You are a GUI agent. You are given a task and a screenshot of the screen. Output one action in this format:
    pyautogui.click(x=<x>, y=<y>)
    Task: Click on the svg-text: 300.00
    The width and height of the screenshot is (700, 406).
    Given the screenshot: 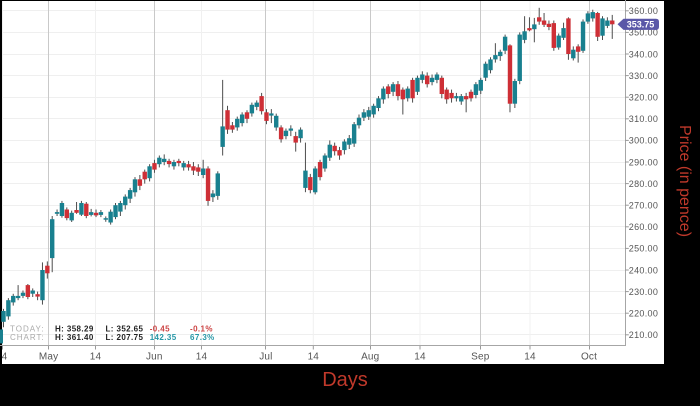 What is the action you would take?
    pyautogui.click(x=643, y=141)
    